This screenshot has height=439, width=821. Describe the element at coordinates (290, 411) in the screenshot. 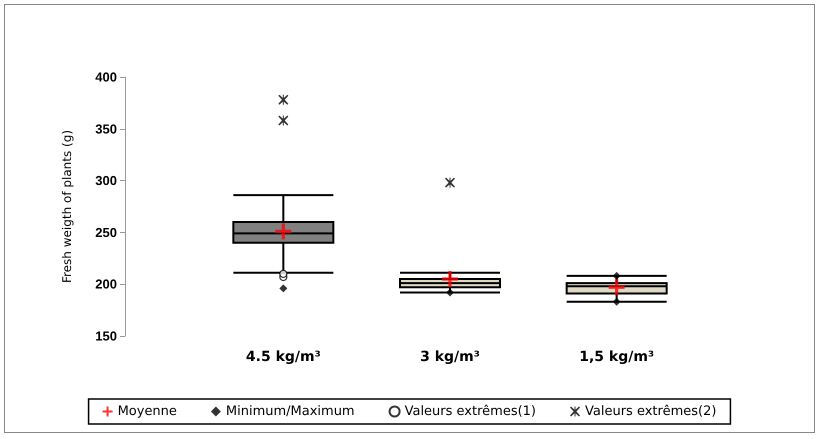

I see `legend-label: Minimum/Maximum` at that location.